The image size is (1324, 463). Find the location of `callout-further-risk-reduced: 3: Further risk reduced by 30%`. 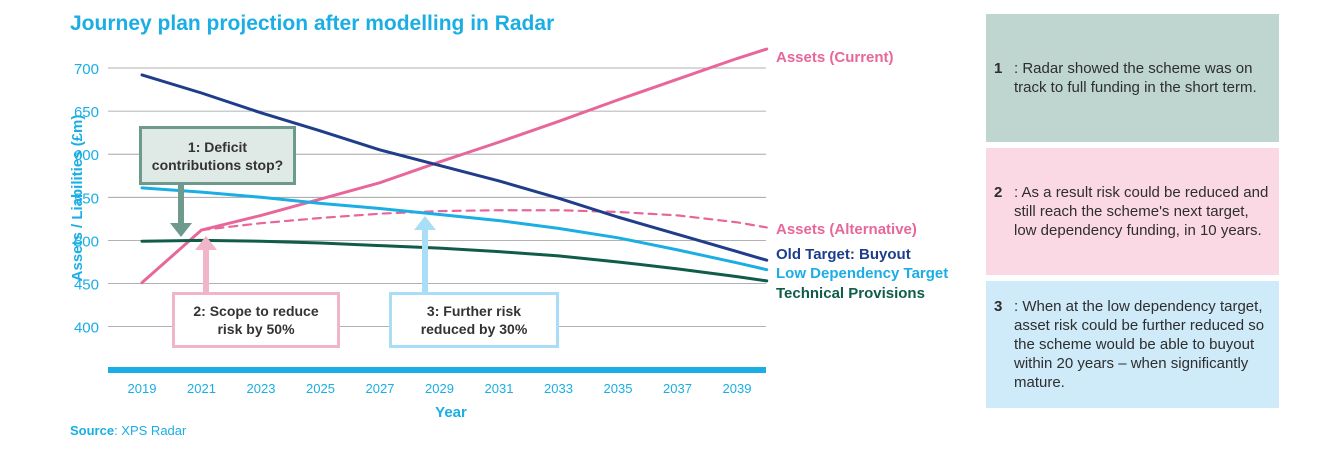

callout-further-risk-reduced: 3: Further risk reduced by 30% is located at coordinates (474, 320).